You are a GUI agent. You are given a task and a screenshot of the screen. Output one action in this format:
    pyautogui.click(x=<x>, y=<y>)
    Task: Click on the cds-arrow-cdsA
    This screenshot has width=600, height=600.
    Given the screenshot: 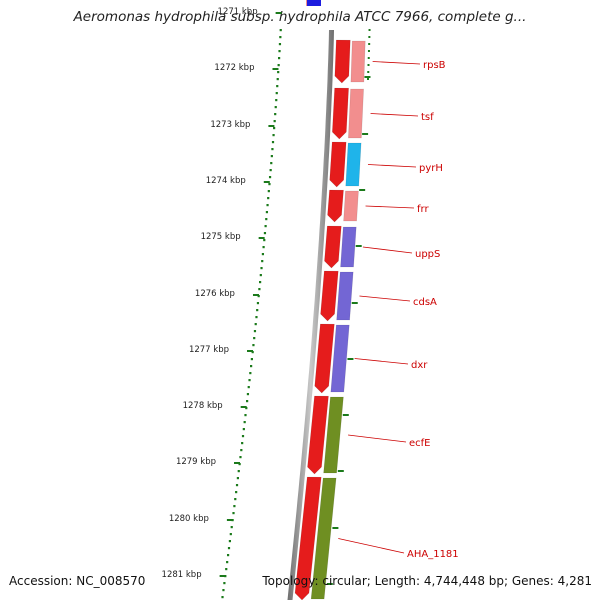 What is the action you would take?
    pyautogui.click(x=329, y=296)
    